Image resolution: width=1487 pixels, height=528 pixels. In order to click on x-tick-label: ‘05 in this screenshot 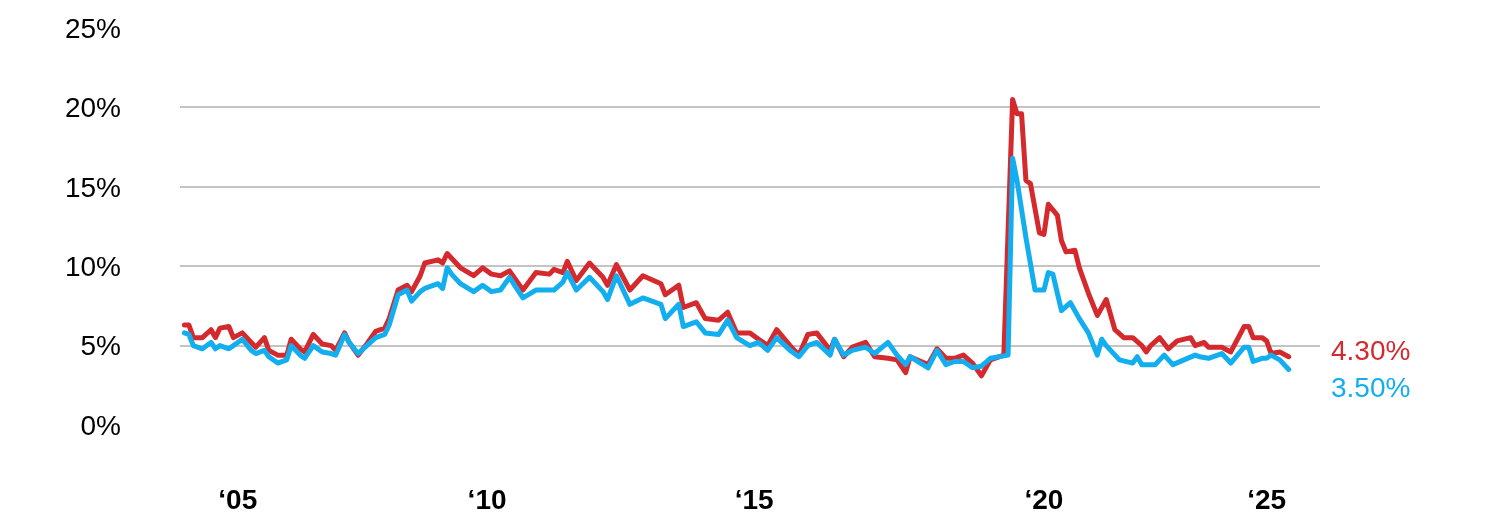, I will do `click(238, 499)`.